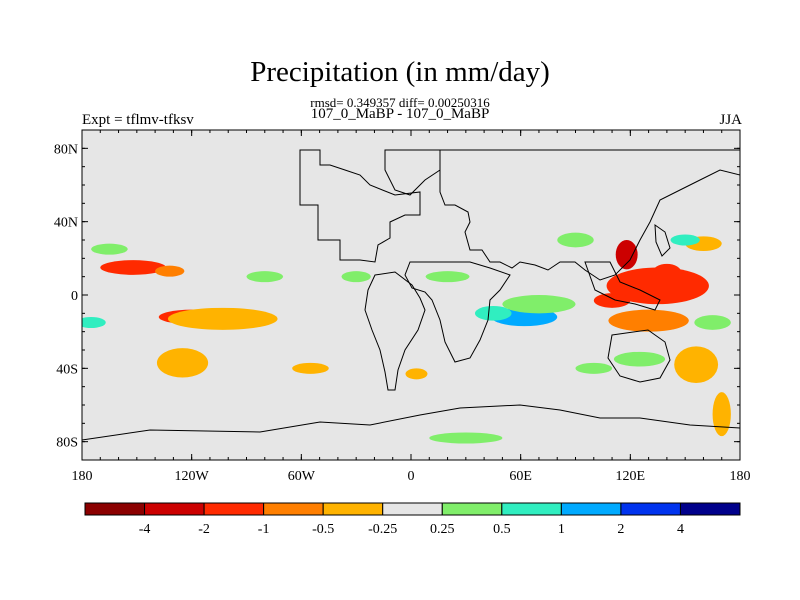 The height and width of the screenshot is (600, 800). I want to click on colorbar-label: -1, so click(264, 529).